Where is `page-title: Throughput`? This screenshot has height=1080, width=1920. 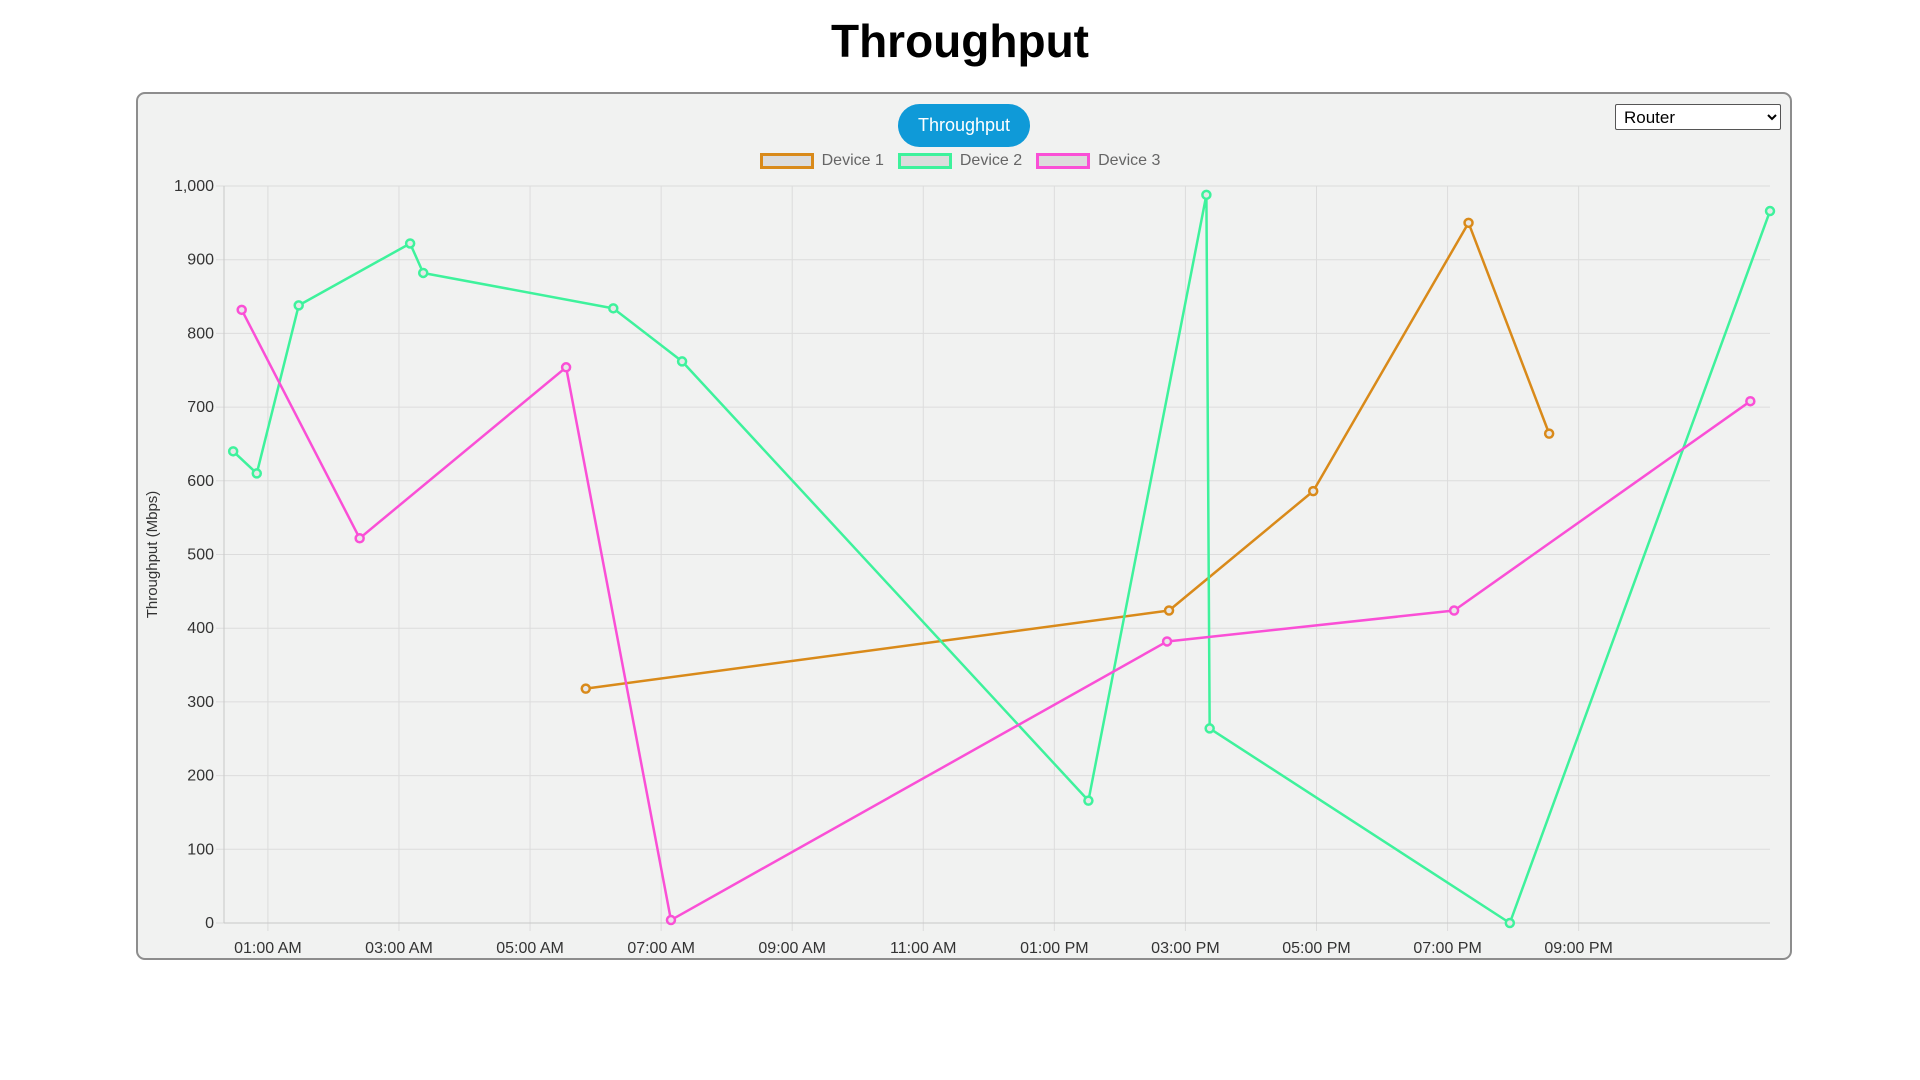 page-title: Throughput is located at coordinates (959, 41).